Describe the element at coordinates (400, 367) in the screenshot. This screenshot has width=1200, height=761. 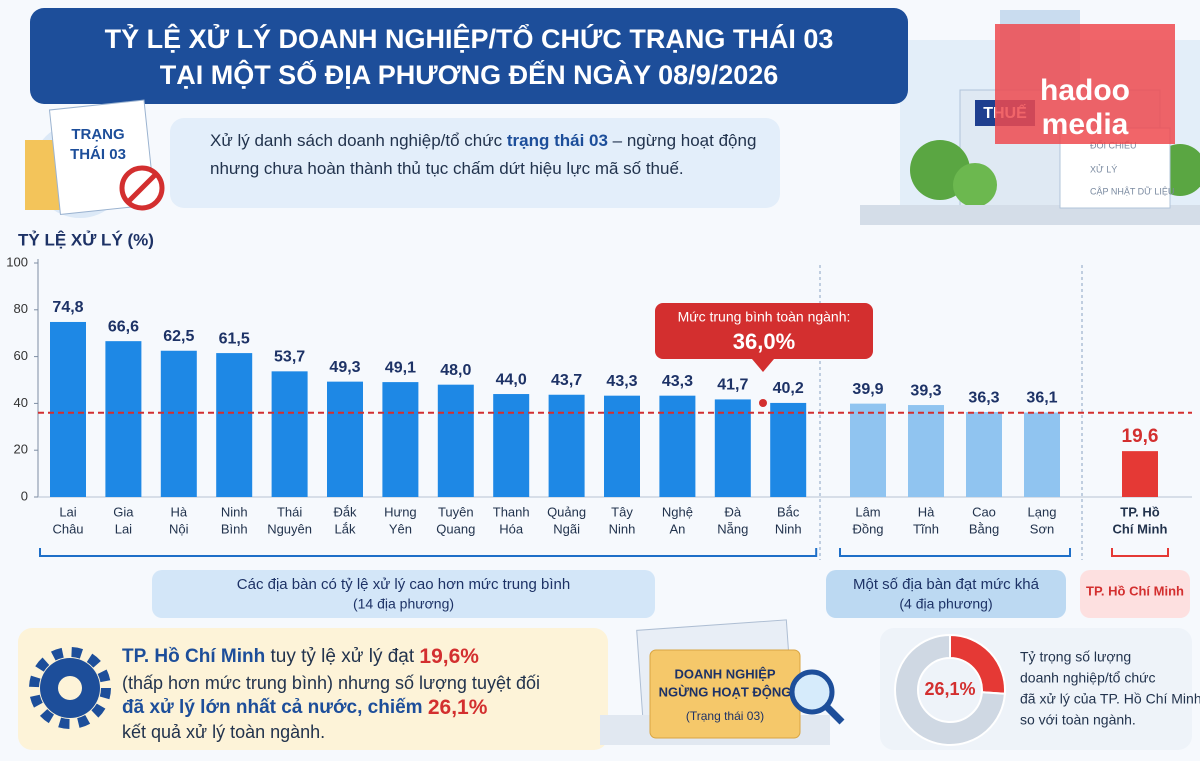
I see `value-label: 49,1` at that location.